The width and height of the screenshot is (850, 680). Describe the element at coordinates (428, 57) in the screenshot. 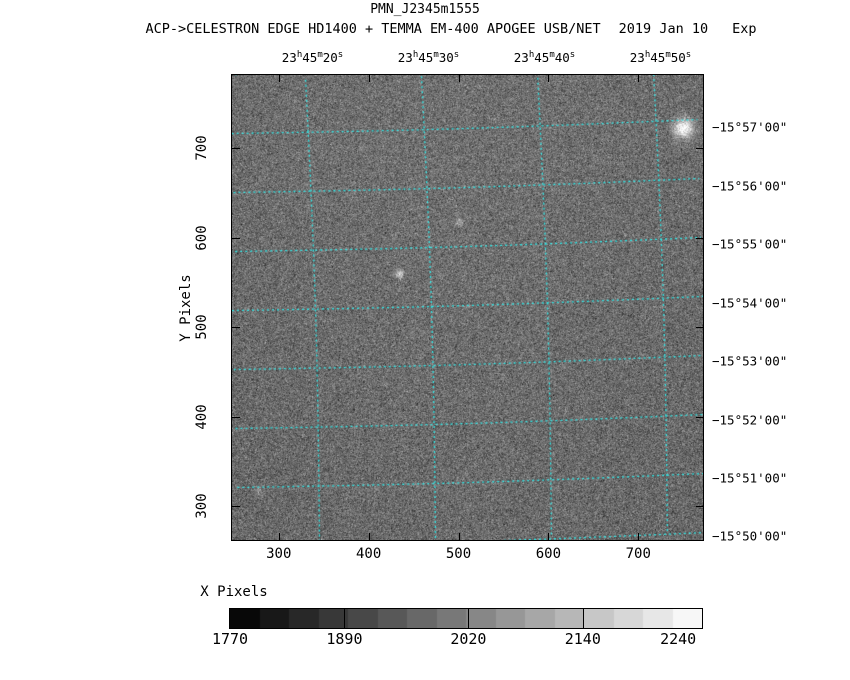

I see `ra-tick-label: 23h45m30s` at that location.